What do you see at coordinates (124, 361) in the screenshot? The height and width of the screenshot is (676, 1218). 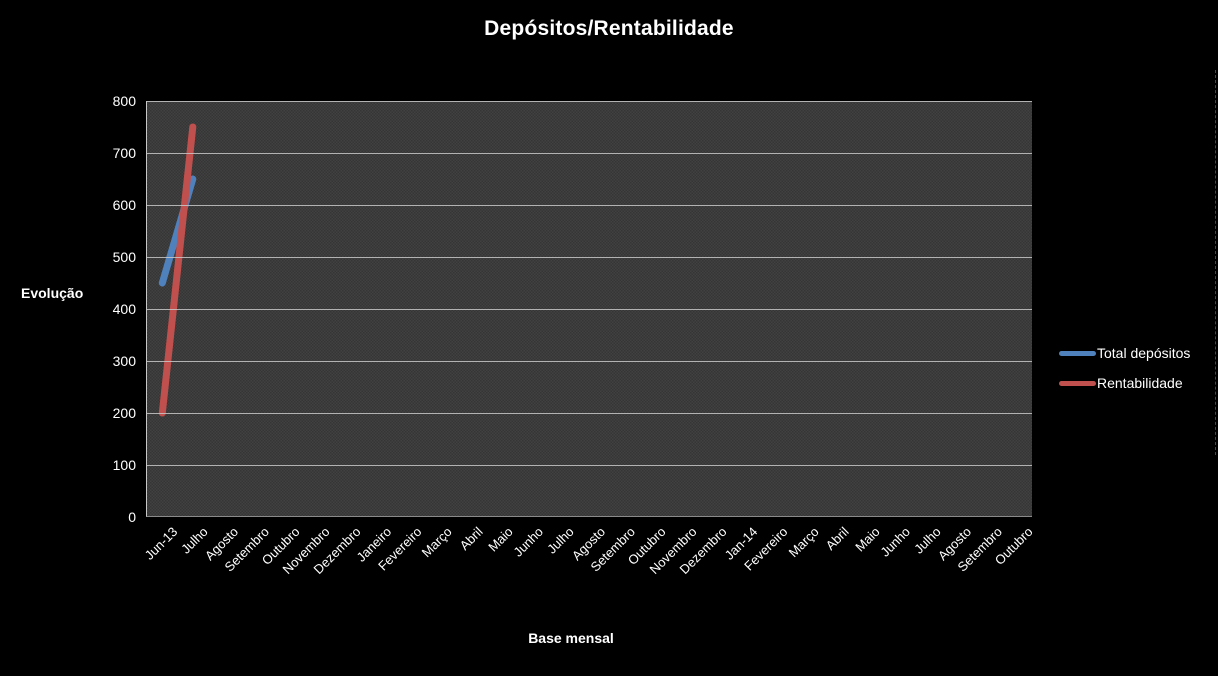 I see `y-tick-label: 300` at bounding box center [124, 361].